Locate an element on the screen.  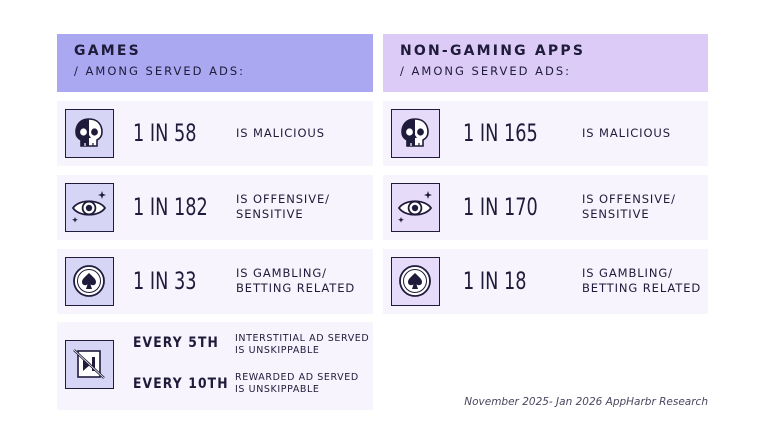
games-offensive-card: 1 IN 182 IS OFFENSIVE/ SENSITIVE is located at coordinates (215, 207).